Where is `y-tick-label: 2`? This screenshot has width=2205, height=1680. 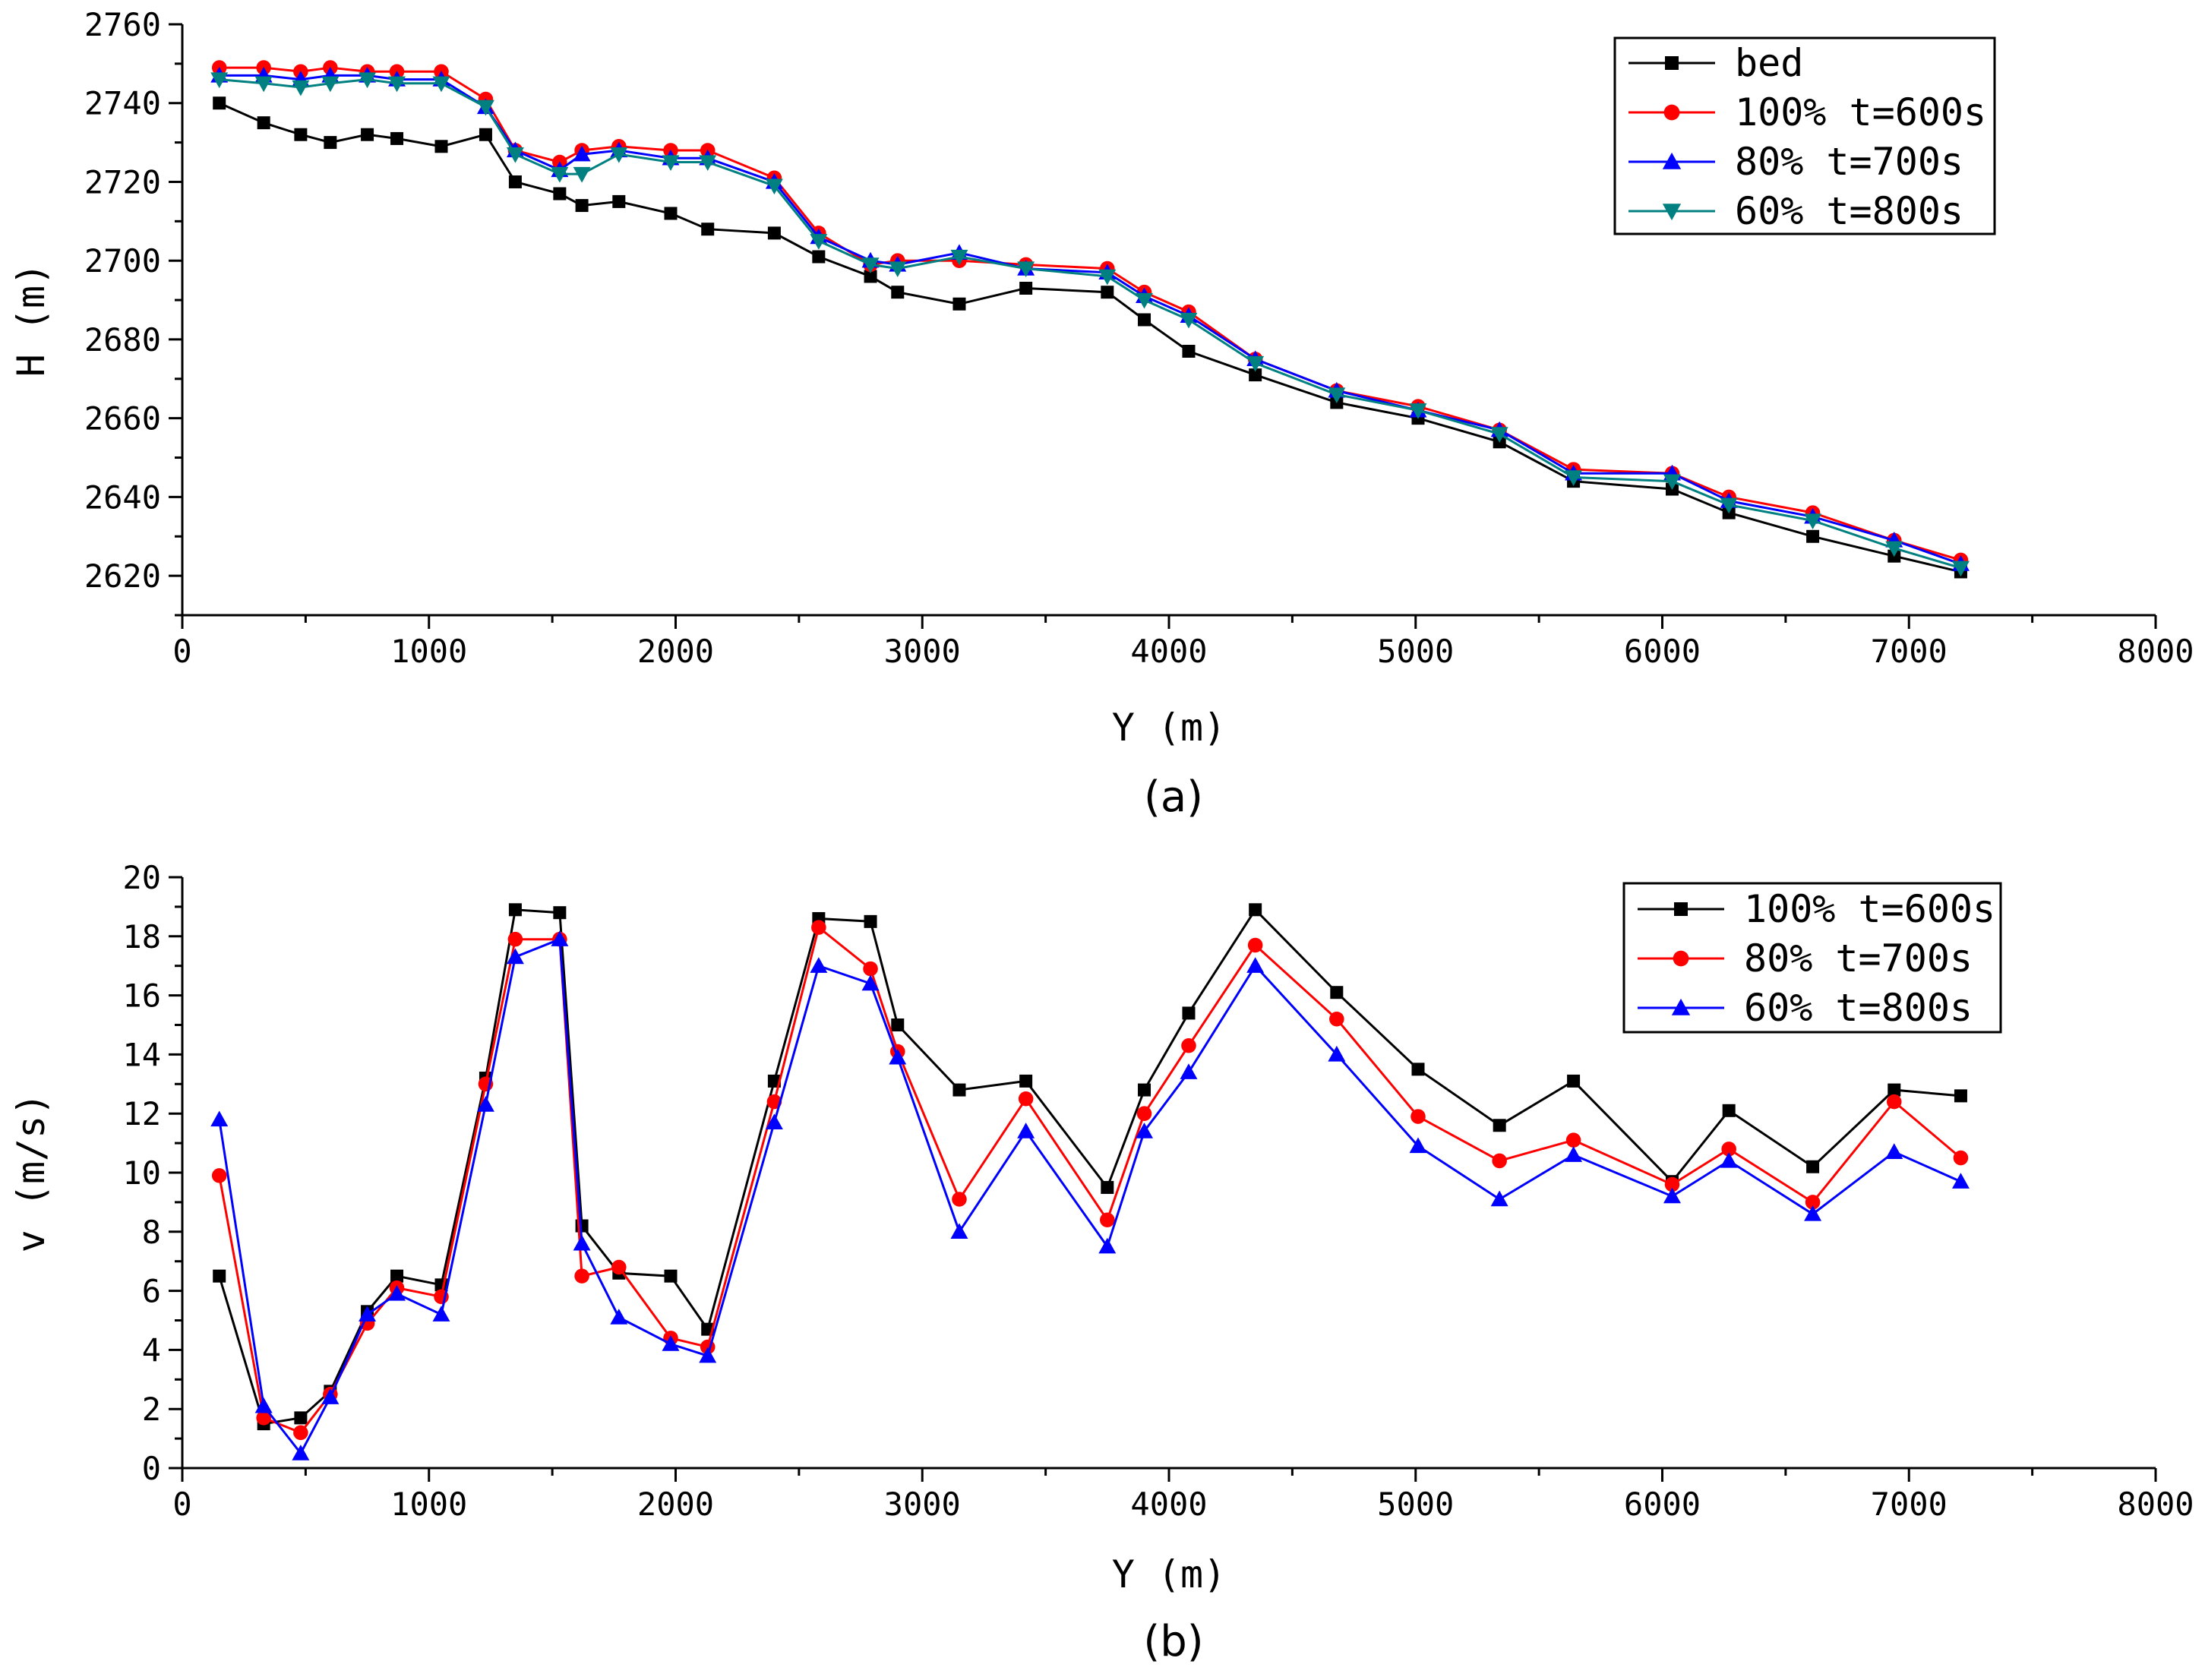
y-tick-label: 2 is located at coordinates (151, 1410).